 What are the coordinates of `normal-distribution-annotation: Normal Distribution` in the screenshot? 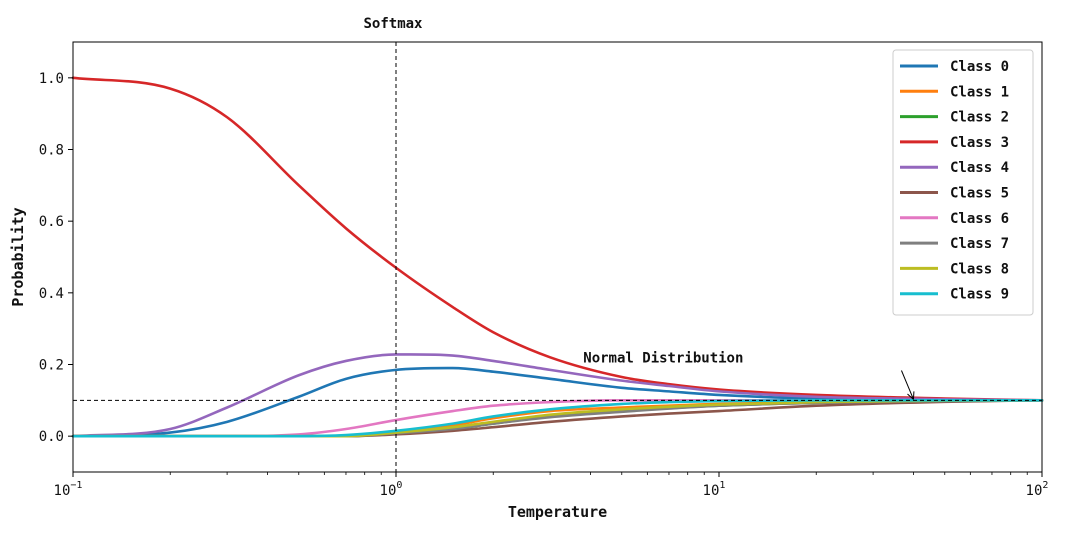 It's located at (663, 359).